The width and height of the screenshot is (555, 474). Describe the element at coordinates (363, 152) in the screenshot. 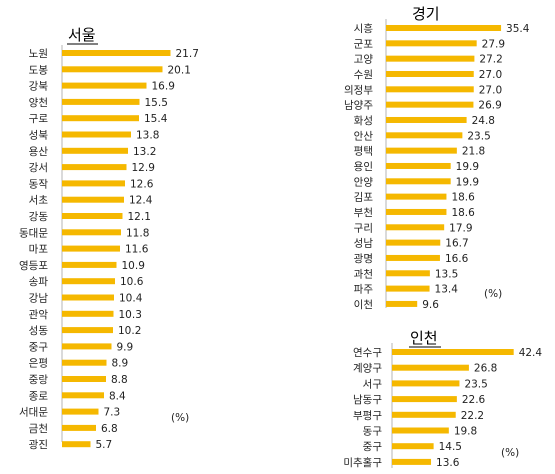

I see `gyeonggi-category-label: 평택` at that location.